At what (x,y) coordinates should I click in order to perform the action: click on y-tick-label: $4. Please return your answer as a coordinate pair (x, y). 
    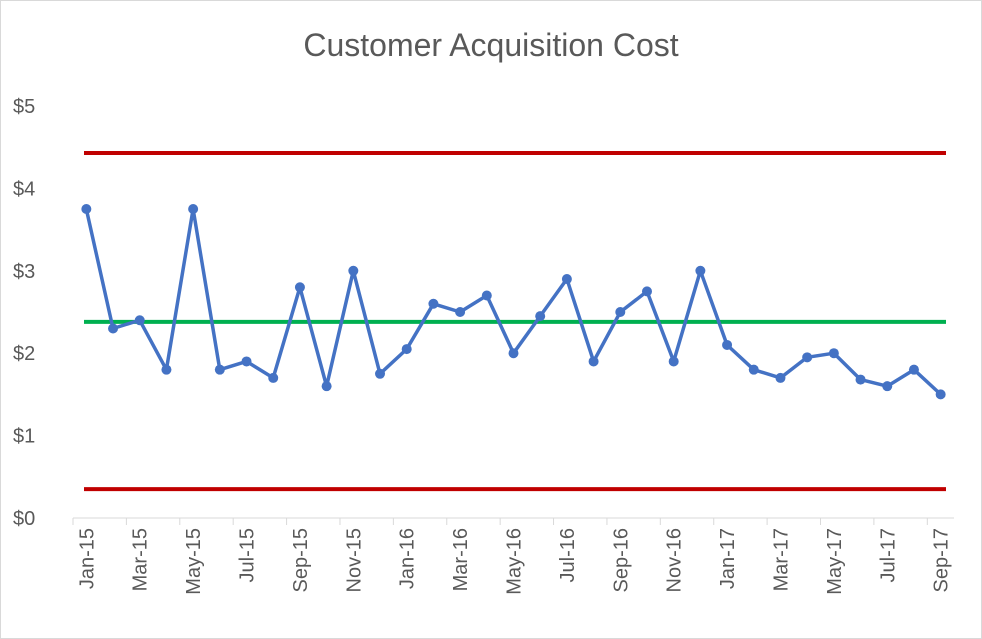
    Looking at the image, I should click on (24, 189).